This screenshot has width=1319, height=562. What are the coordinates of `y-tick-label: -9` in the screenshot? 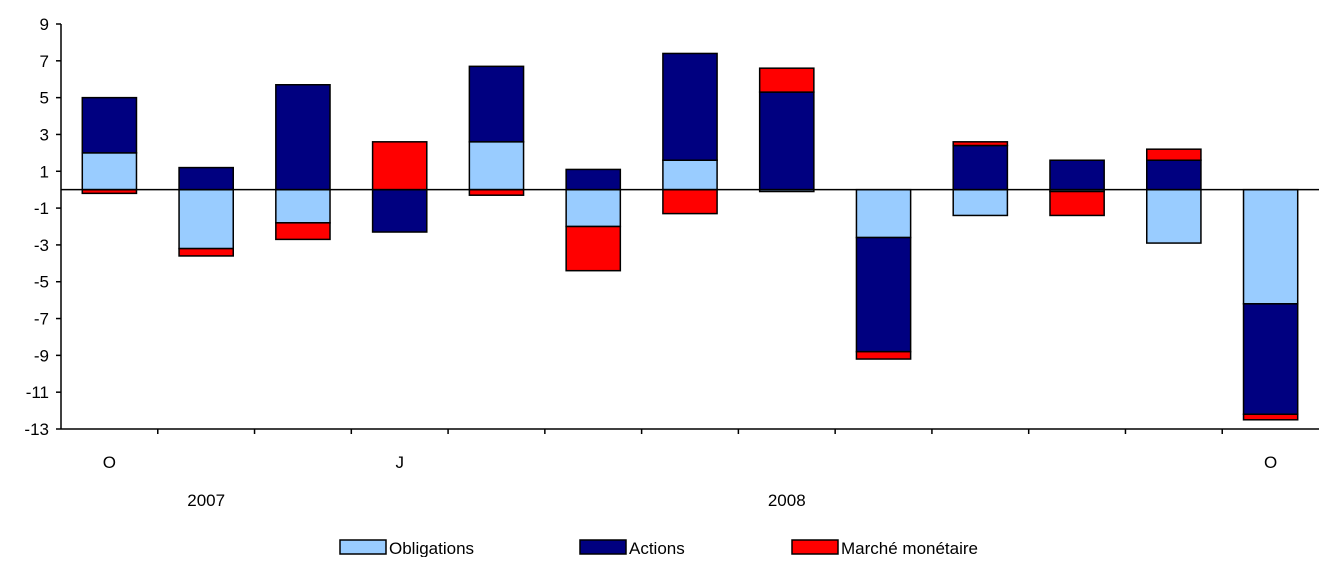 It's located at (41, 355).